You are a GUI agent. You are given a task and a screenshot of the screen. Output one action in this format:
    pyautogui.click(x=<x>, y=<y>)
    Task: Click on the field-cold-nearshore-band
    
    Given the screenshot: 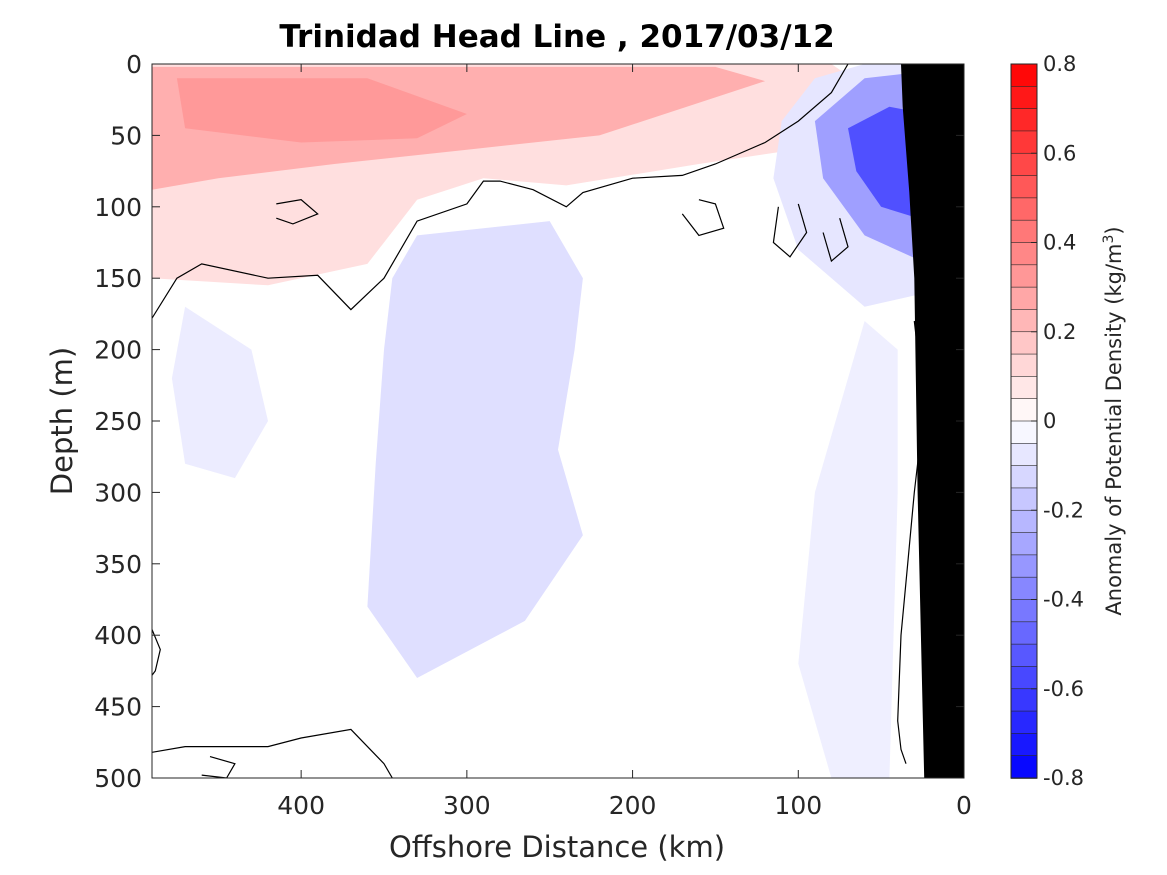 What is the action you would take?
    pyautogui.click(x=848, y=549)
    